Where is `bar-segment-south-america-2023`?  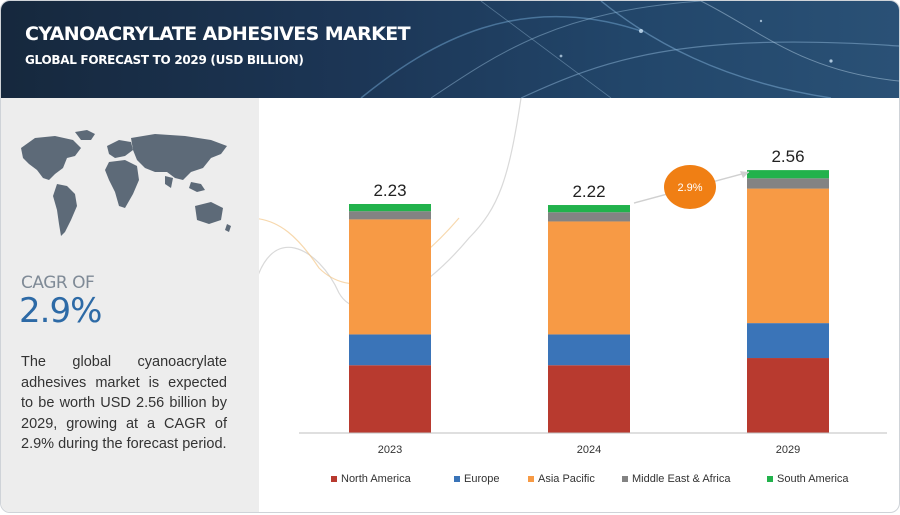
bar-segment-south-america-2023 is located at coordinates (390, 207).